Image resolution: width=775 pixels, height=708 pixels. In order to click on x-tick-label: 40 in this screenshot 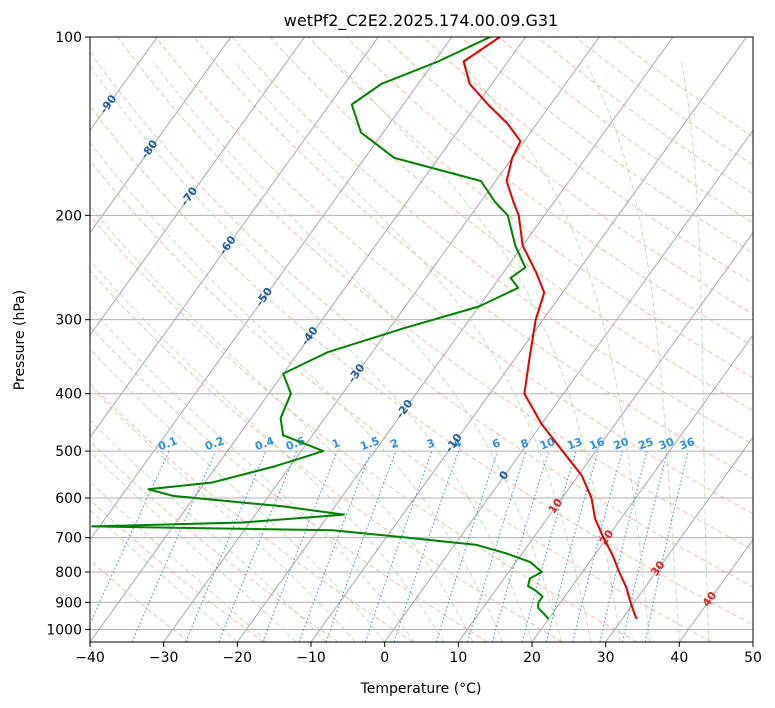, I will do `click(679, 658)`.